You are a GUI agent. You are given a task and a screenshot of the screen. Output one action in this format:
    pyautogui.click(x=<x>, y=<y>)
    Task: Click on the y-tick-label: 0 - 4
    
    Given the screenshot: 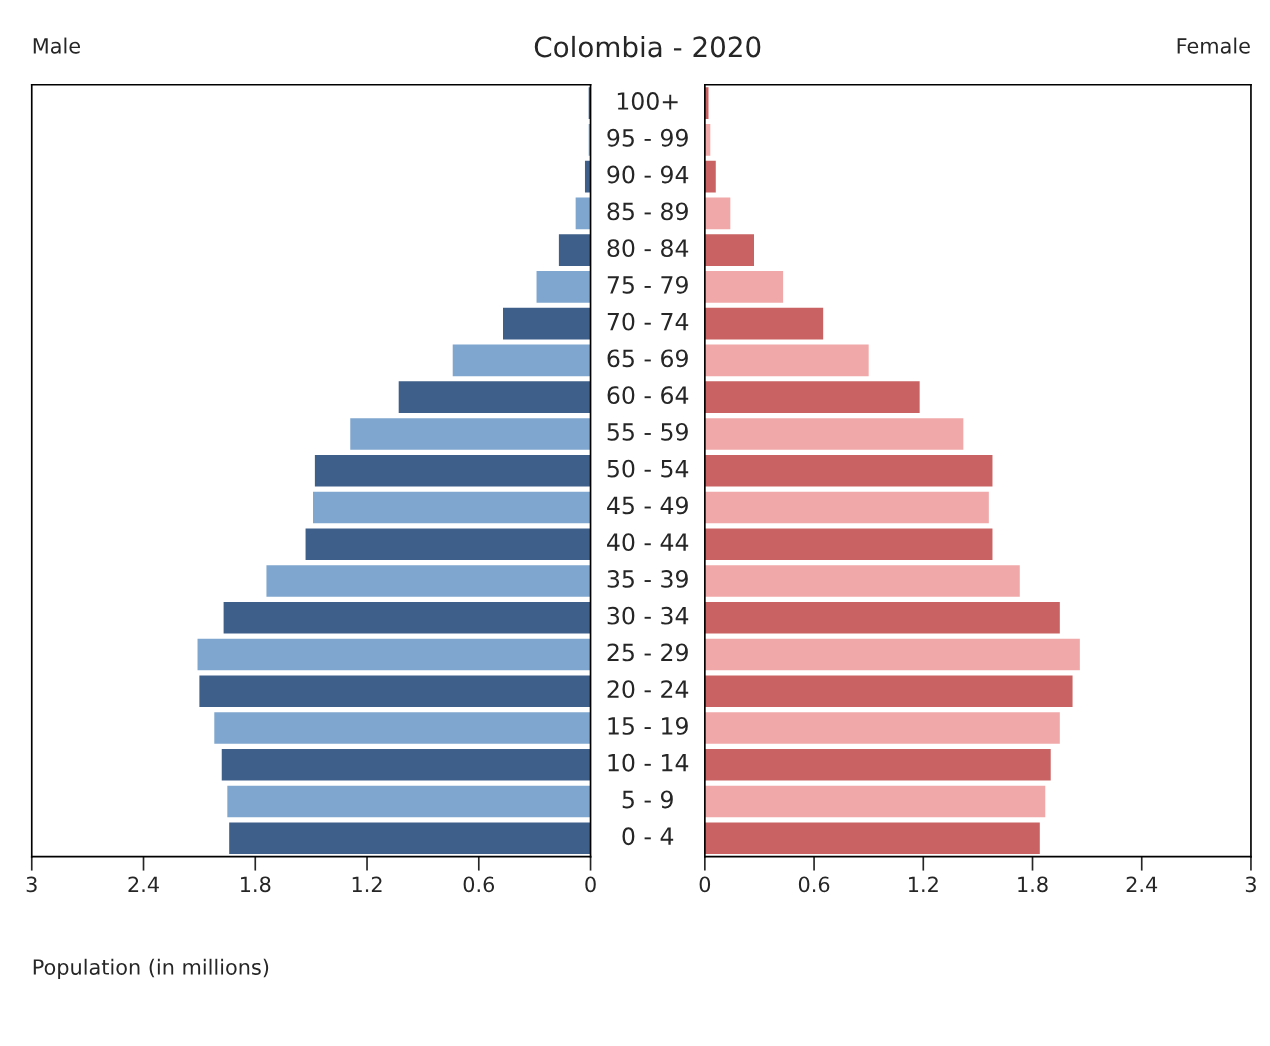 What is the action you would take?
    pyautogui.click(x=648, y=836)
    